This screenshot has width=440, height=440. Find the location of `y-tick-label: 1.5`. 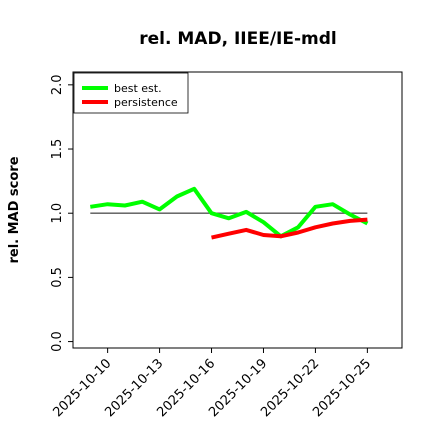

y-tick-label: 1.5 is located at coordinates (57, 149).